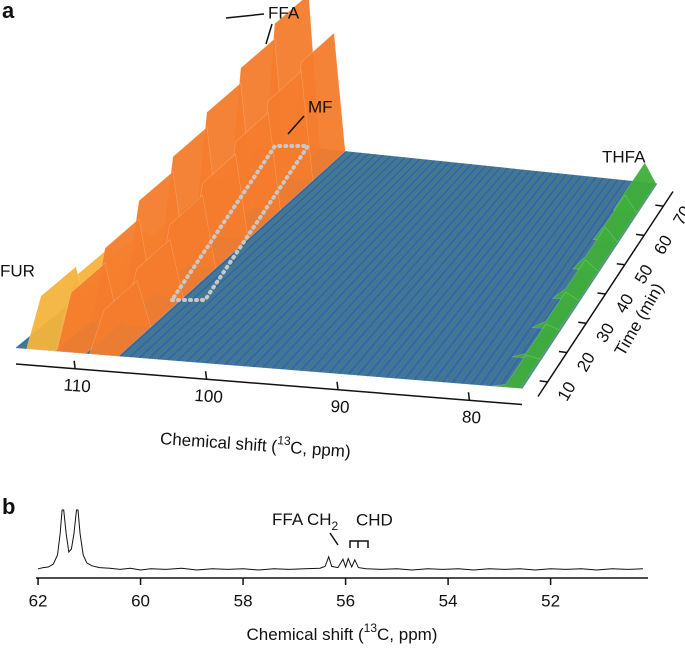  I want to click on axis-label: Chemical shift (13C, ppm), so click(342, 632).